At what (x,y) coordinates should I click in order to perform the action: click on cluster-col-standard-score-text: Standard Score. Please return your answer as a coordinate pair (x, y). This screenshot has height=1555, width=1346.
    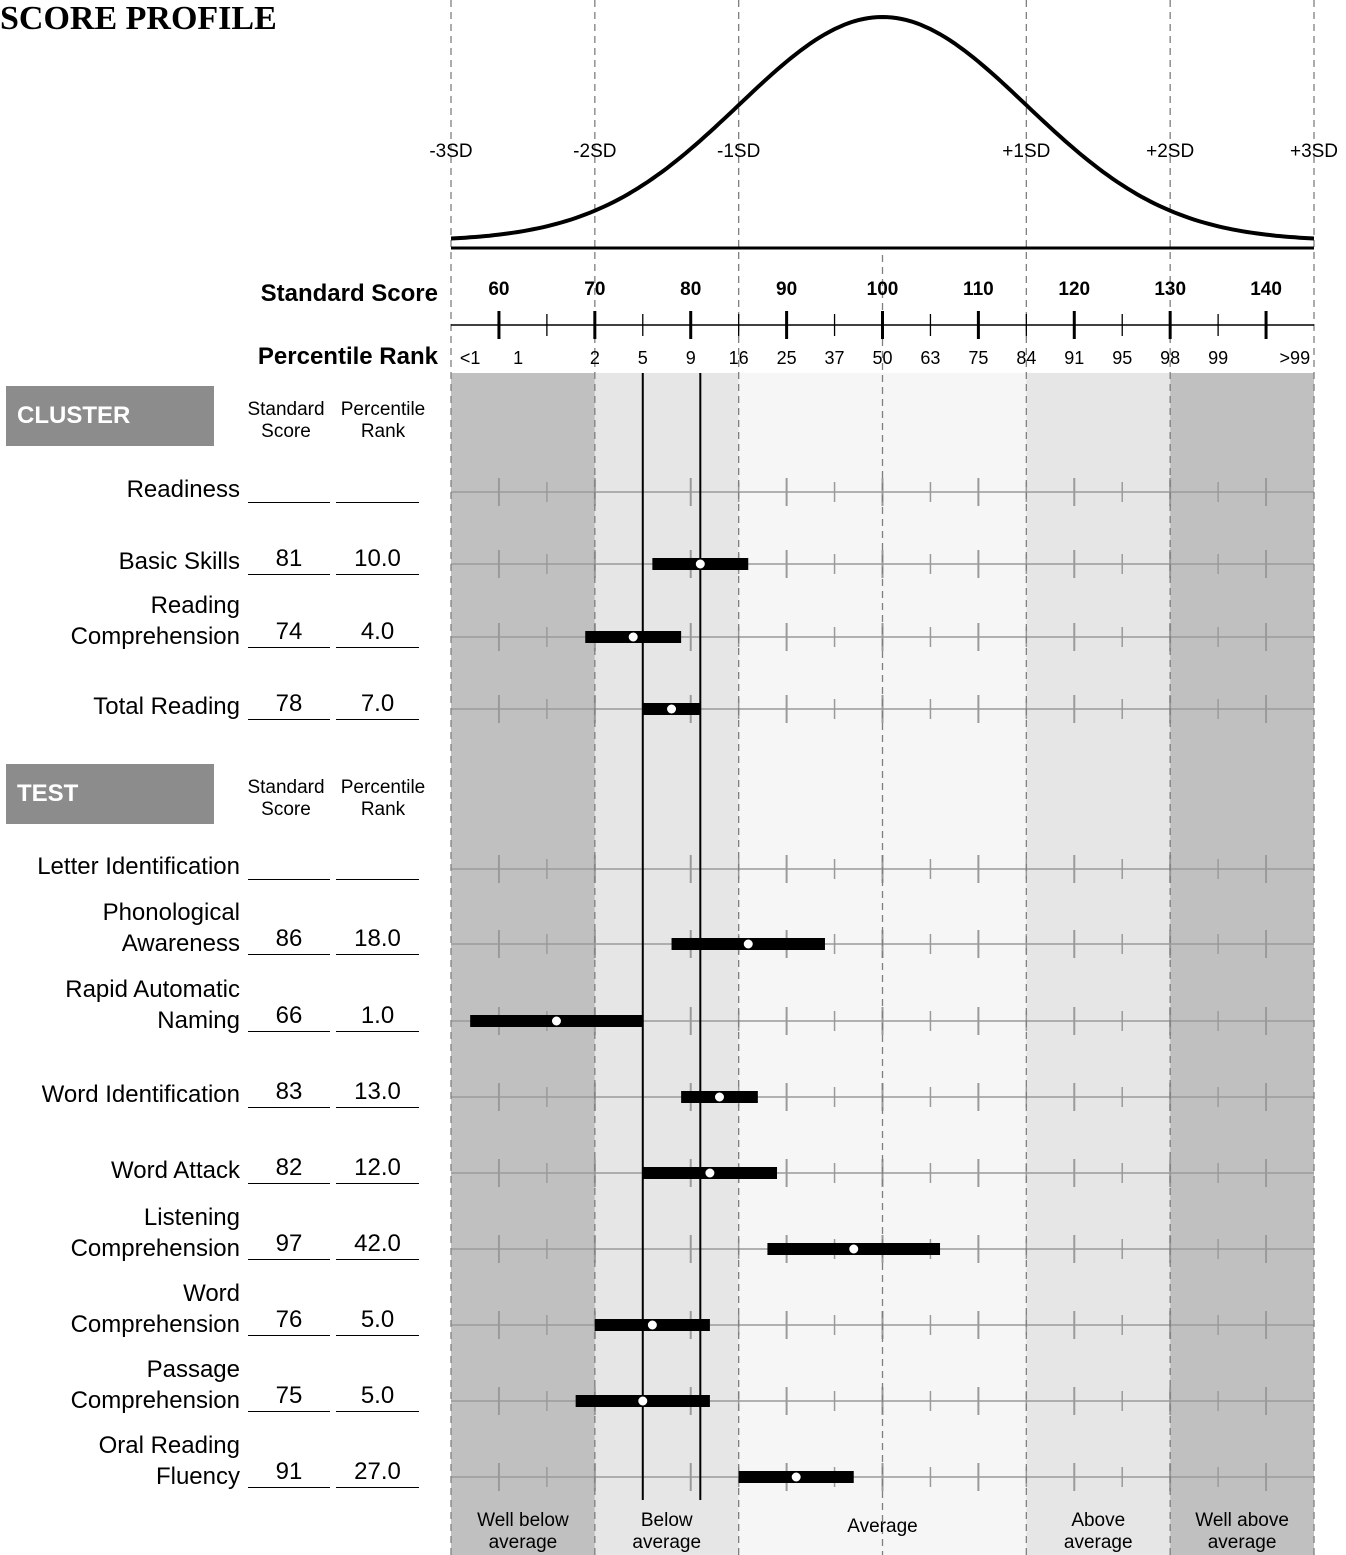
    Looking at the image, I should click on (286, 420).